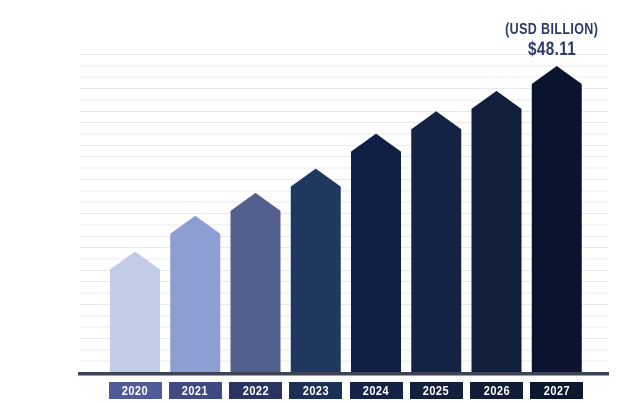 The image size is (643, 403). I want to click on bar-2020, so click(135, 312).